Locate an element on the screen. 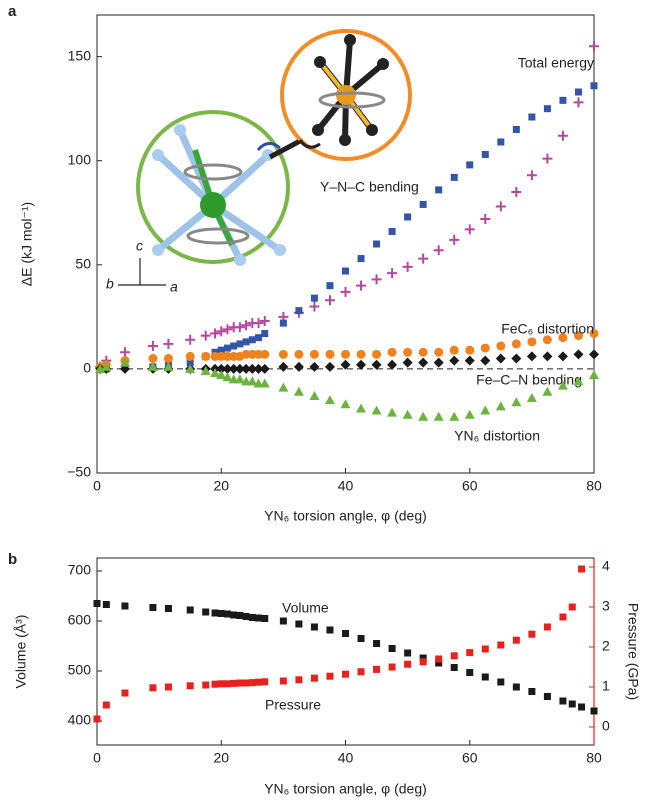  series-label: Total energy is located at coordinates (556, 63).